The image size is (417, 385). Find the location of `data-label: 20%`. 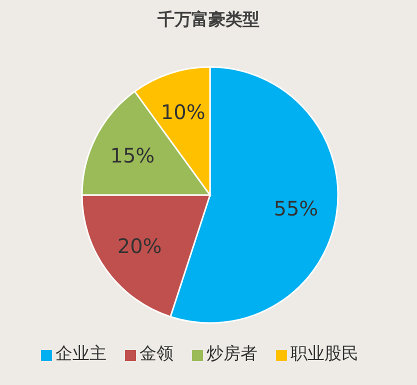

data-label: 20% is located at coordinates (139, 246).